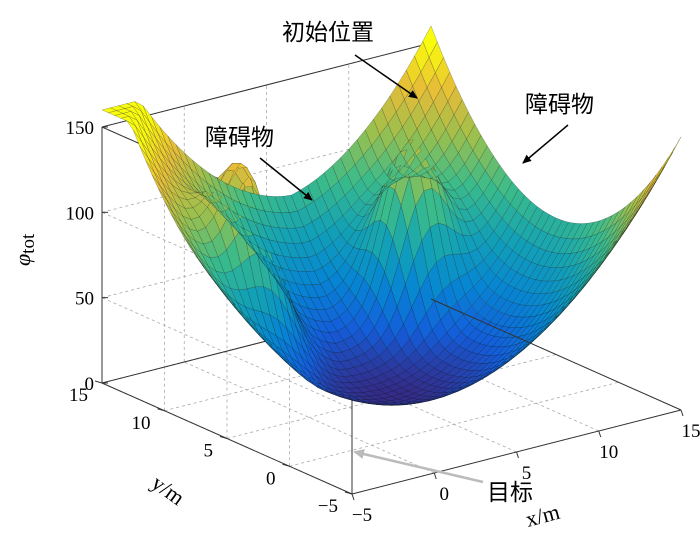 The height and width of the screenshot is (542, 700). Describe the element at coordinates (545, 144) in the screenshot. I see `obstacle-right-arrow` at that location.